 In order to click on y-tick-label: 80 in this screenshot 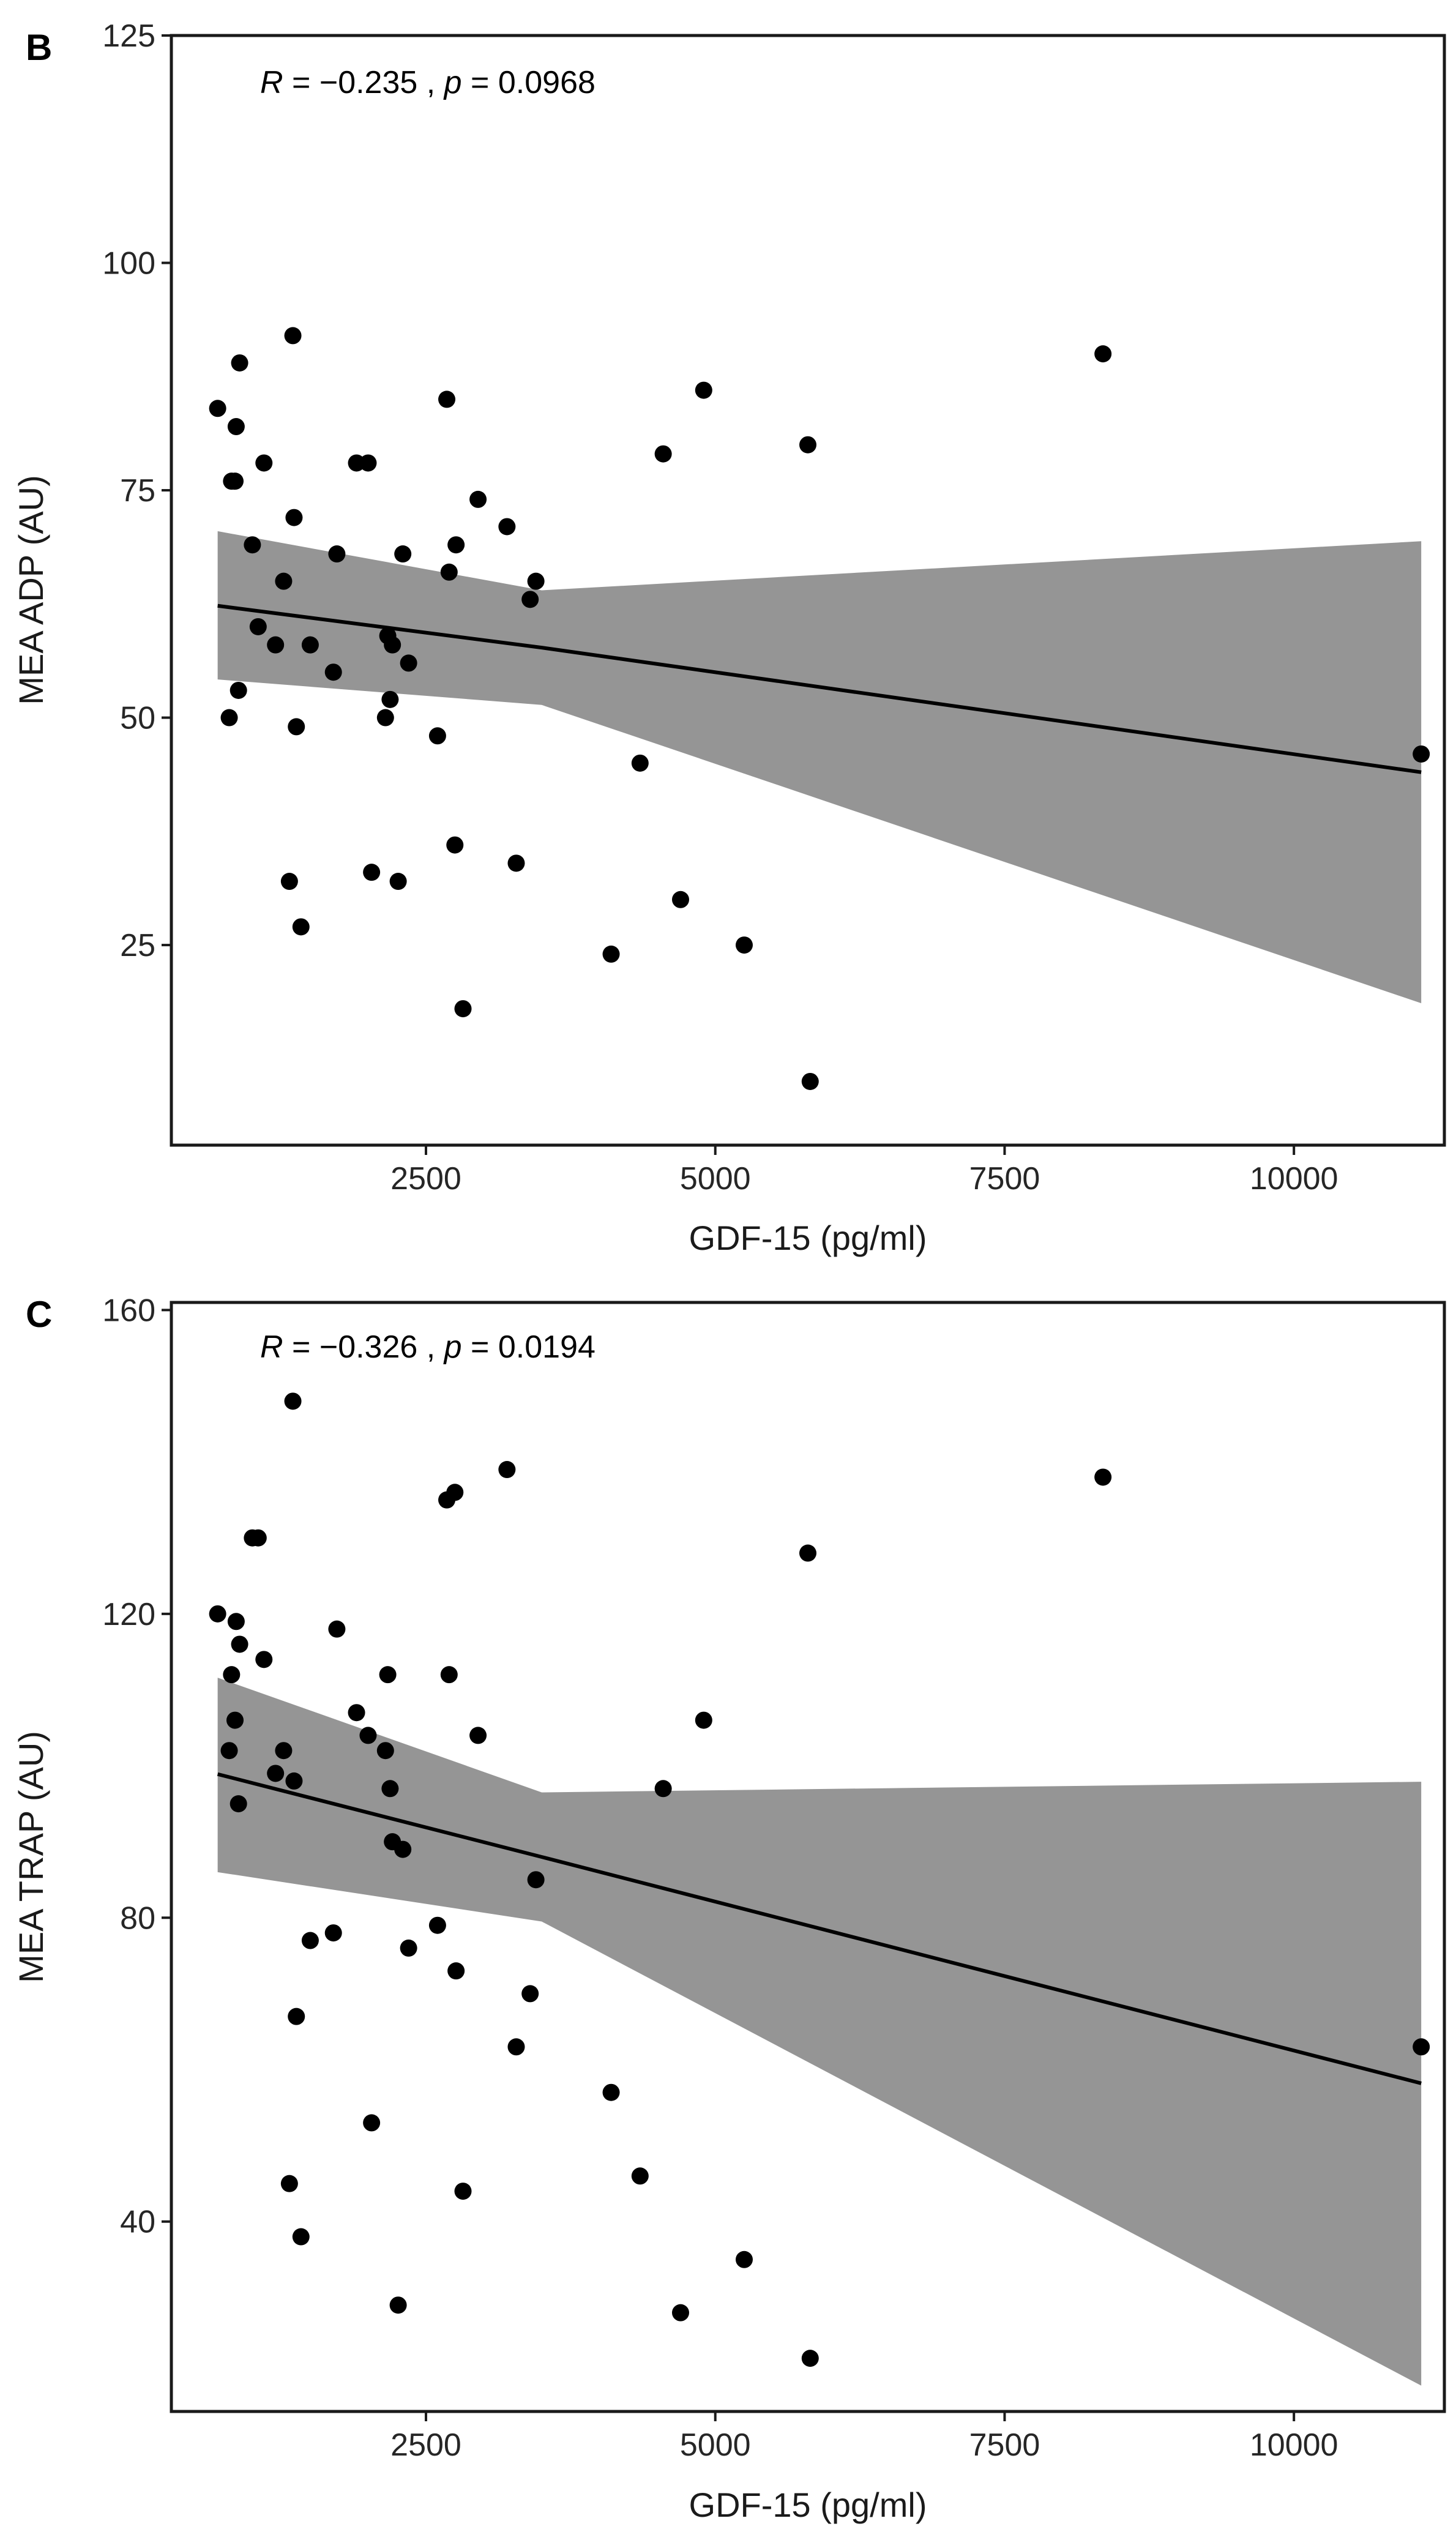, I will do `click(137, 1918)`.